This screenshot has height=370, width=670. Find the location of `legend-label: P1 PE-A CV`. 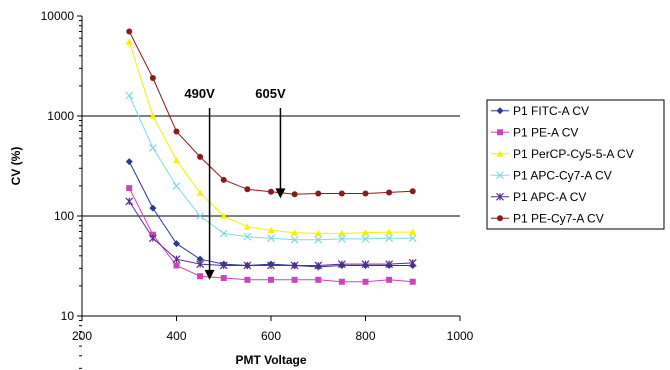

legend-label: P1 PE-A CV is located at coordinates (545, 132).